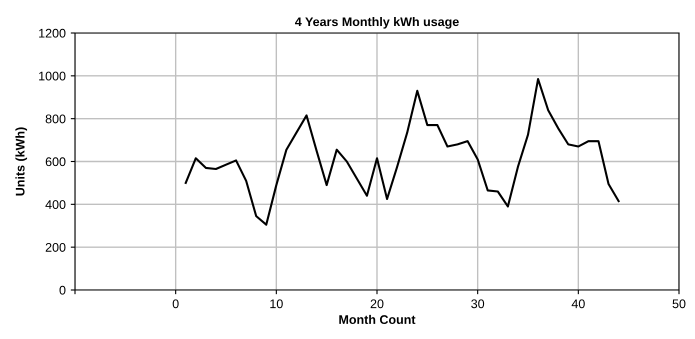 The image size is (695, 339). Describe the element at coordinates (276, 303) in the screenshot. I see `x-tick-label: 10` at that location.